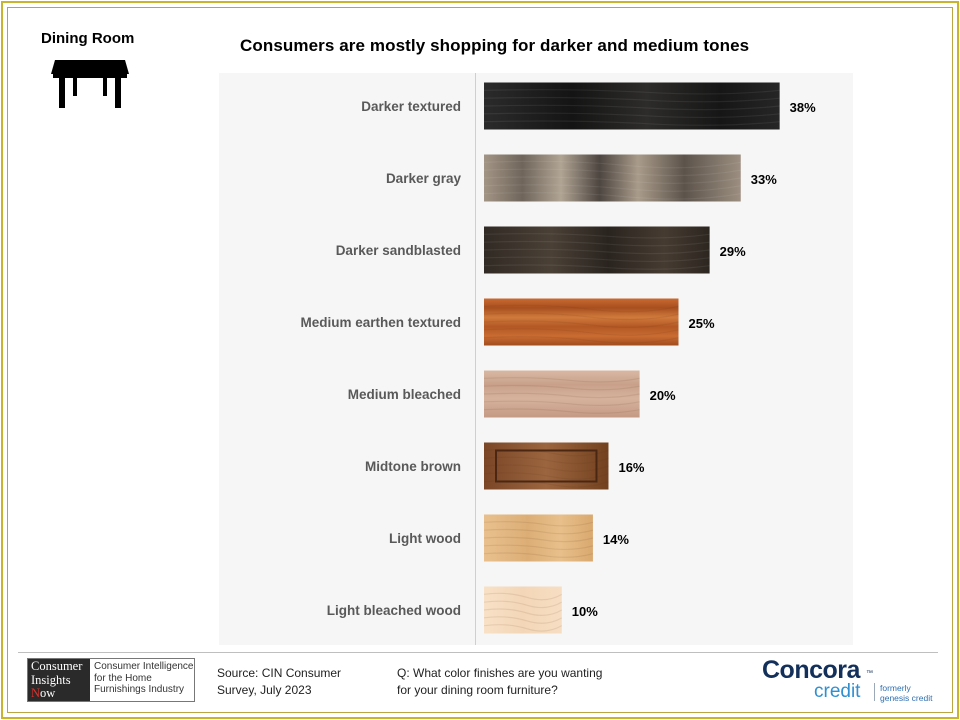 The width and height of the screenshot is (960, 720). Describe the element at coordinates (631, 467) in the screenshot. I see `value-label: 16%` at that location.